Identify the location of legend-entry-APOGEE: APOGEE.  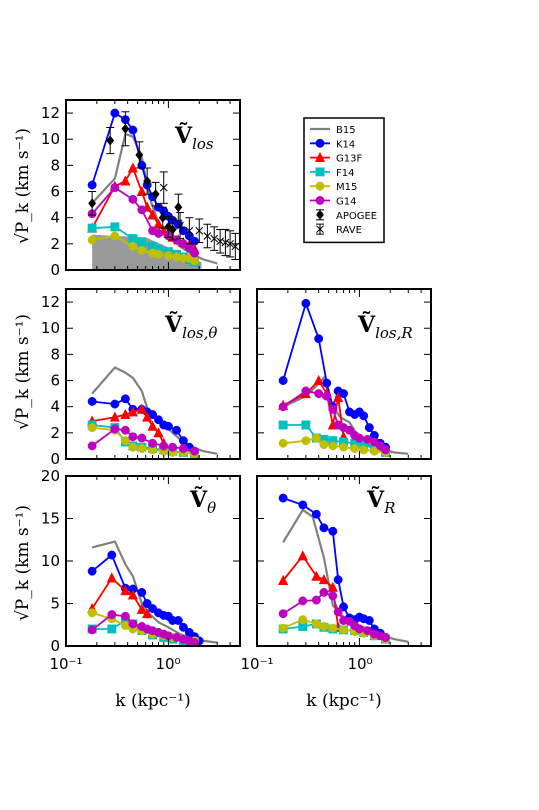
(346, 215).